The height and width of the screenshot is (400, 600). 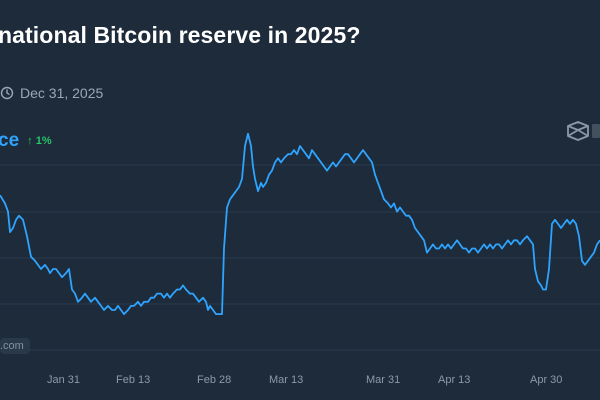 I want to click on x-tick-label: Feb 28, so click(x=214, y=380).